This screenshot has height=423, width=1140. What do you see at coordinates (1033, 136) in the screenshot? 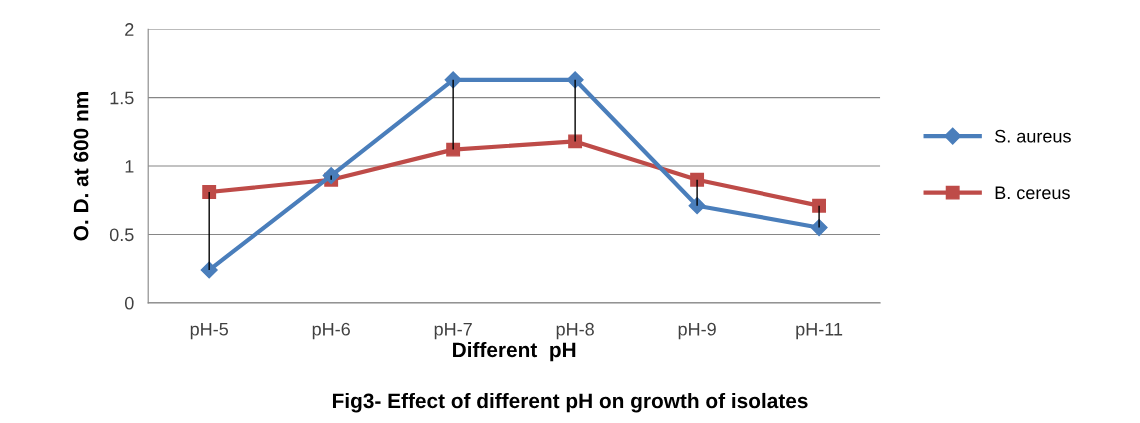
I see `legend-label: S. aureus` at bounding box center [1033, 136].